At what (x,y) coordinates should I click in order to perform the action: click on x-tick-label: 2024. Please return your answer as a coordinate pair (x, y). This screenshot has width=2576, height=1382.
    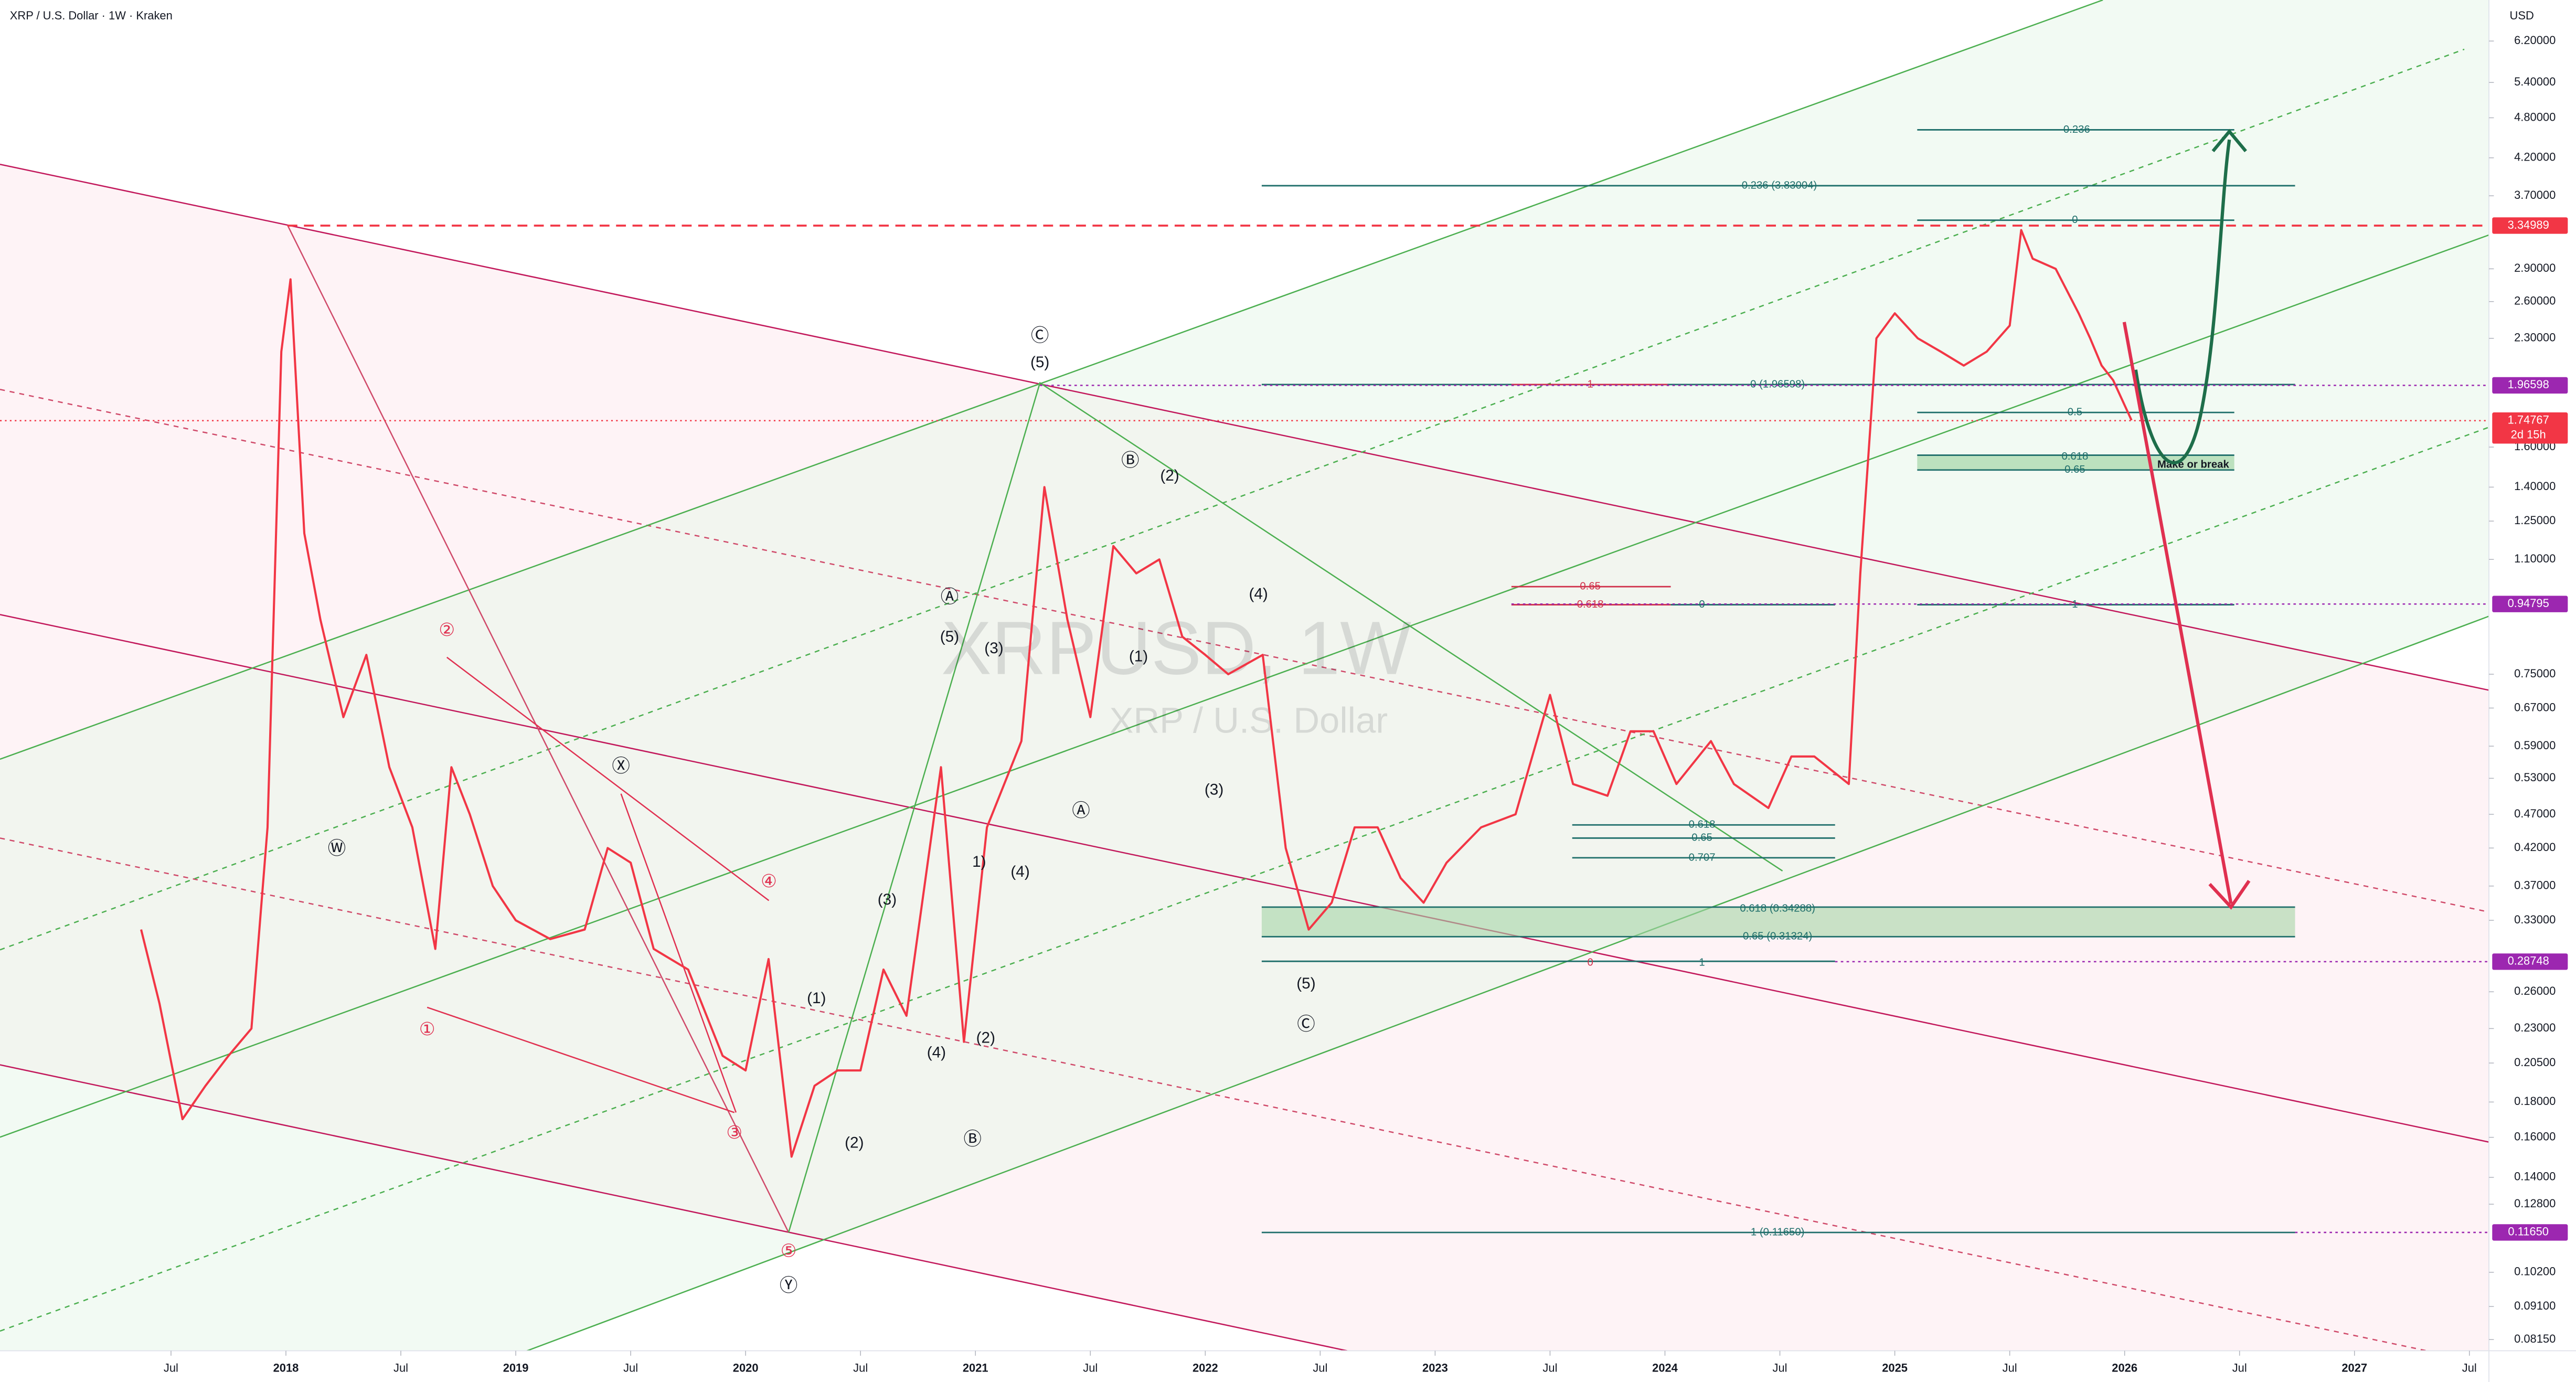
    Looking at the image, I should click on (1665, 1368).